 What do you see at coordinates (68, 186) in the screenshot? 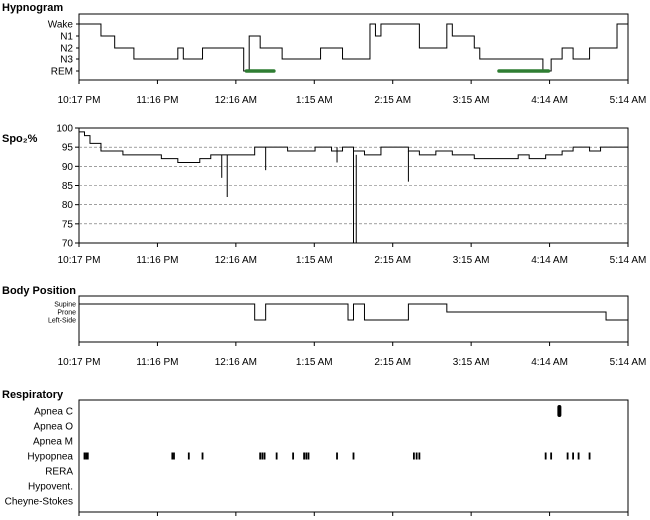
I see `spo2-ytick-label: 85` at bounding box center [68, 186].